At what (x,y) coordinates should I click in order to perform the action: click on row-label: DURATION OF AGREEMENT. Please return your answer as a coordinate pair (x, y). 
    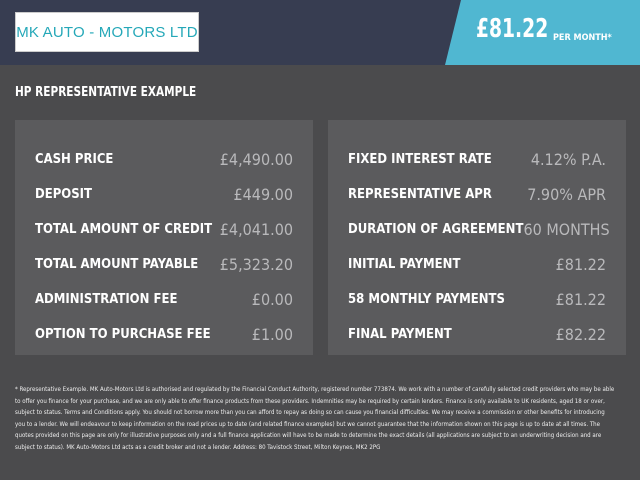
    Looking at the image, I should click on (436, 229).